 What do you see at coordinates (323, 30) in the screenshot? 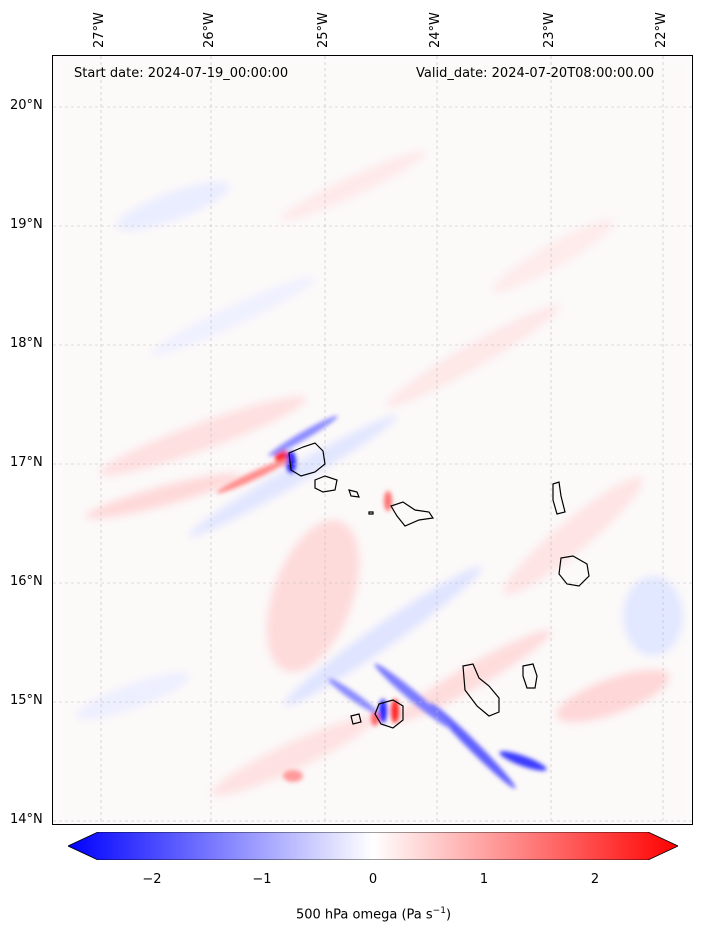
I see `lon-tick-label: 25°W` at bounding box center [323, 30].